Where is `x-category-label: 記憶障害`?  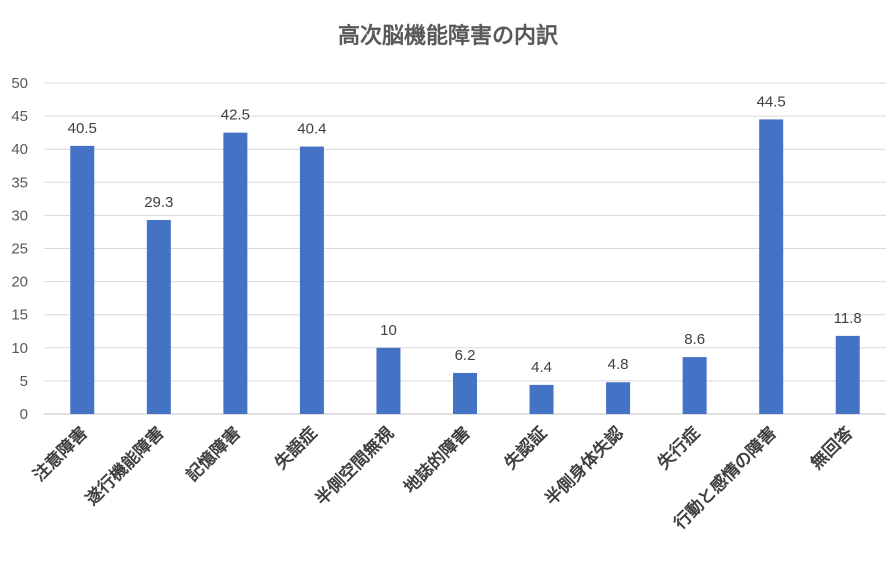 x-category-label: 記憶障害 is located at coordinates (213, 454).